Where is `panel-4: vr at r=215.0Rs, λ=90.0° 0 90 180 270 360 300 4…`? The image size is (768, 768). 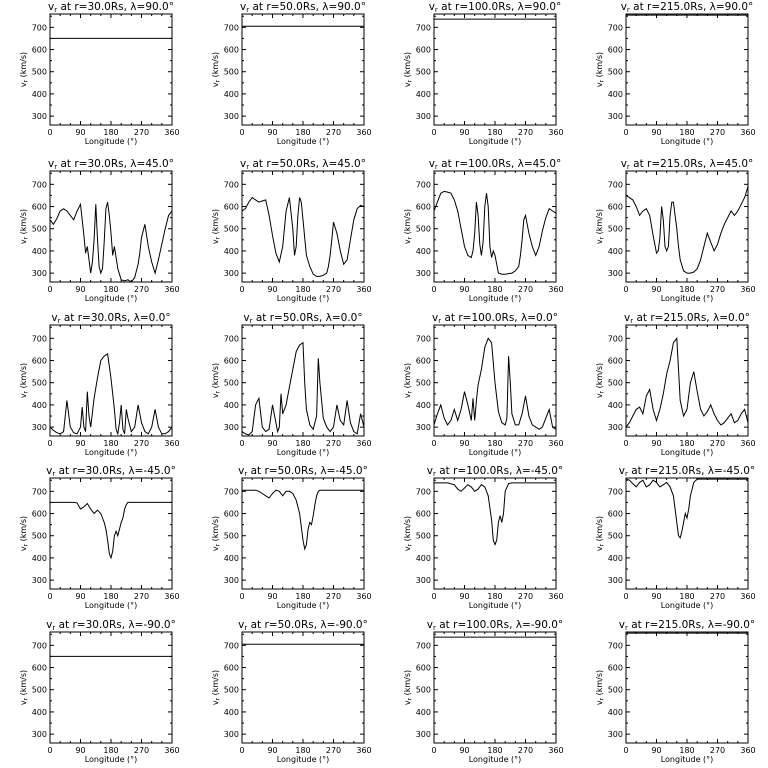 panel-4: vr at r=215.0Rs, λ=90.0° 0 90 180 270 360 300 4… is located at coordinates (675, 73).